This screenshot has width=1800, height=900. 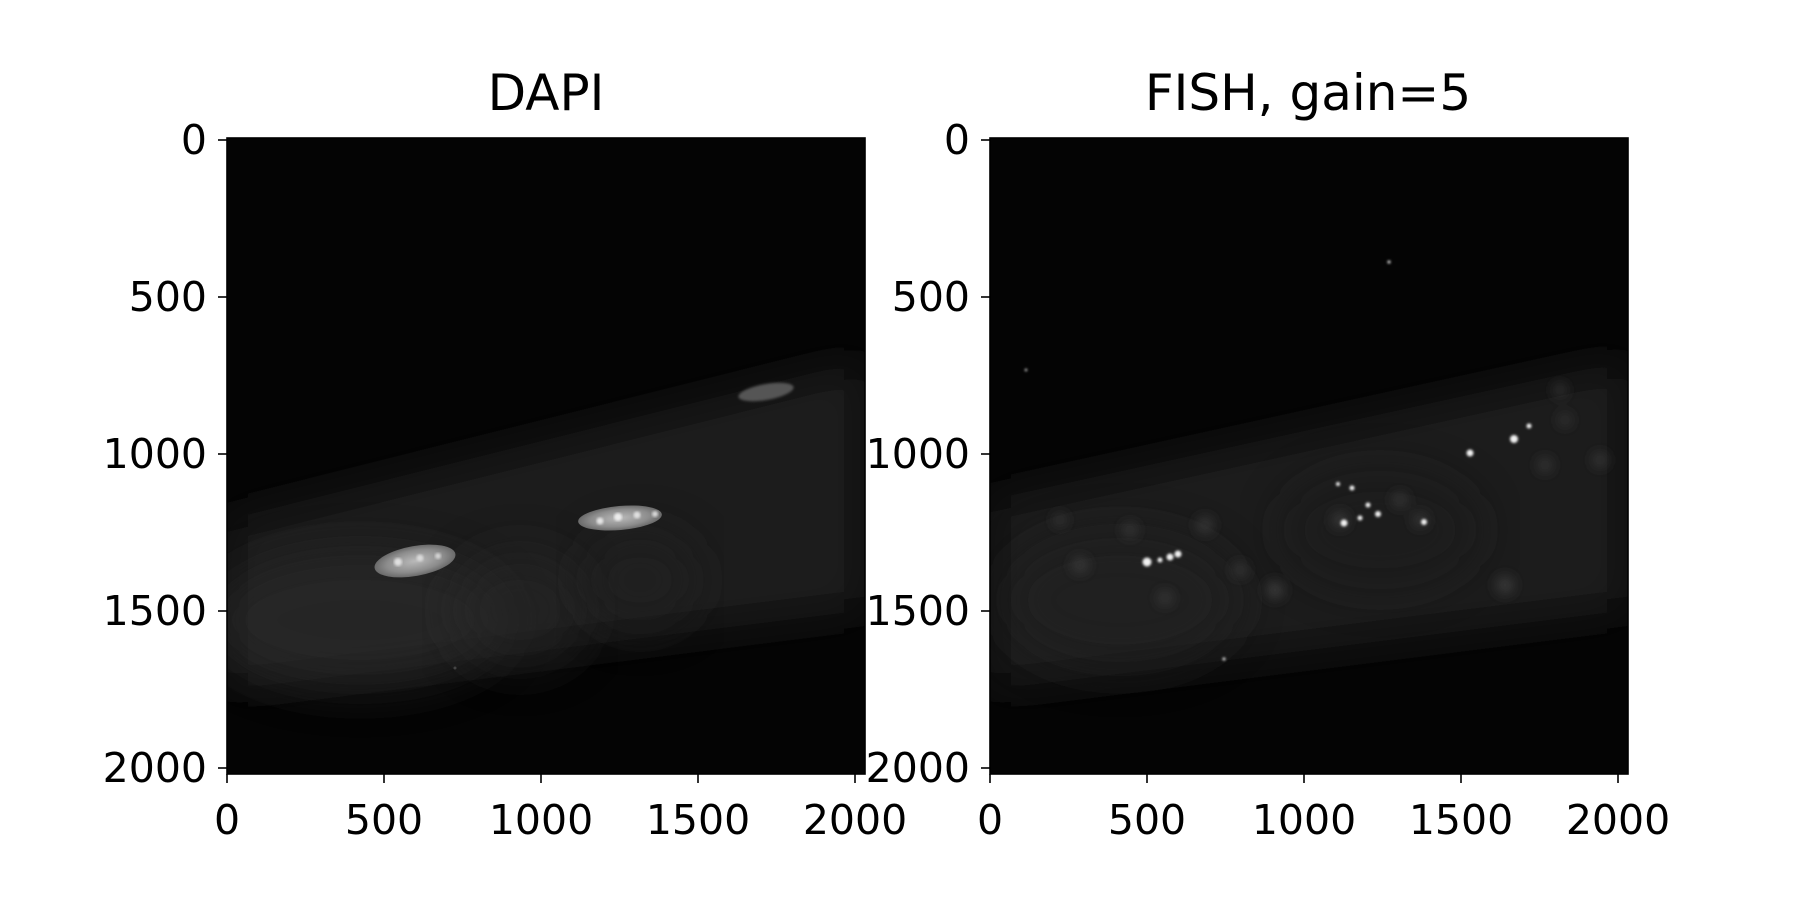 I want to click on panel-title-dapi: DAPI, so click(x=546, y=93).